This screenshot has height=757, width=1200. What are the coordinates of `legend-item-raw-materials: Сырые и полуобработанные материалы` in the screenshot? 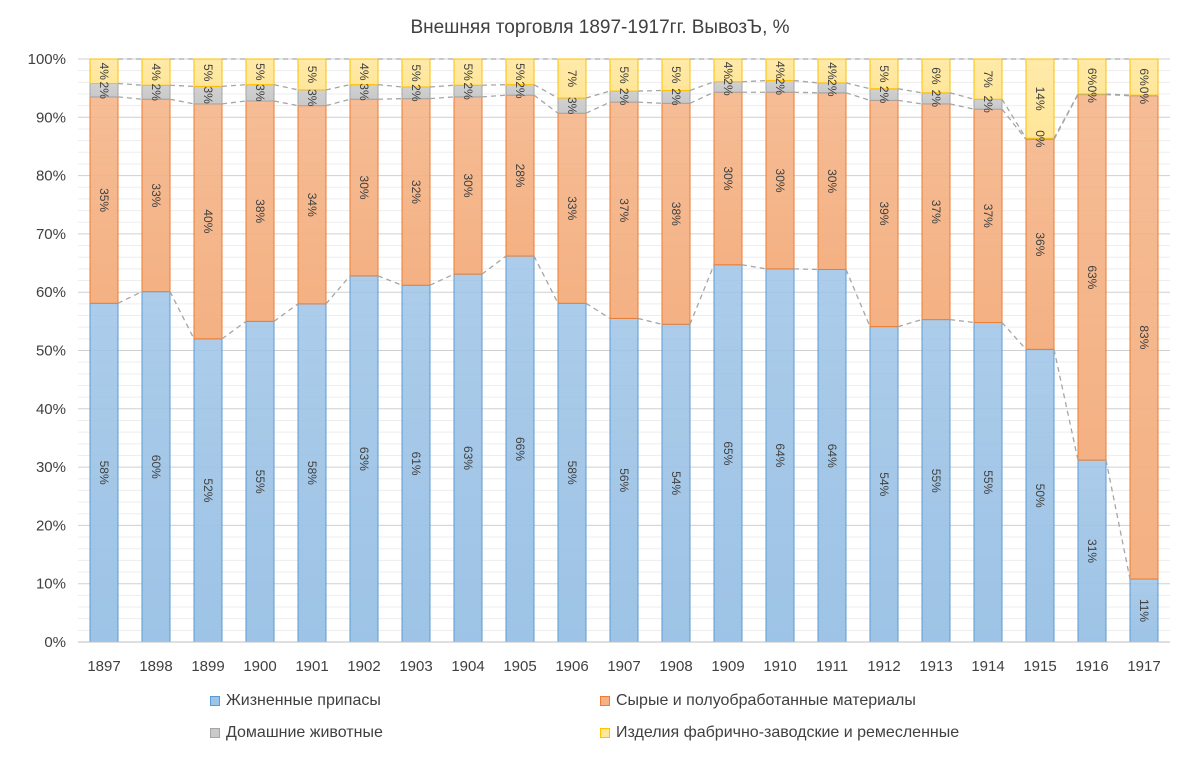 It's located at (758, 701).